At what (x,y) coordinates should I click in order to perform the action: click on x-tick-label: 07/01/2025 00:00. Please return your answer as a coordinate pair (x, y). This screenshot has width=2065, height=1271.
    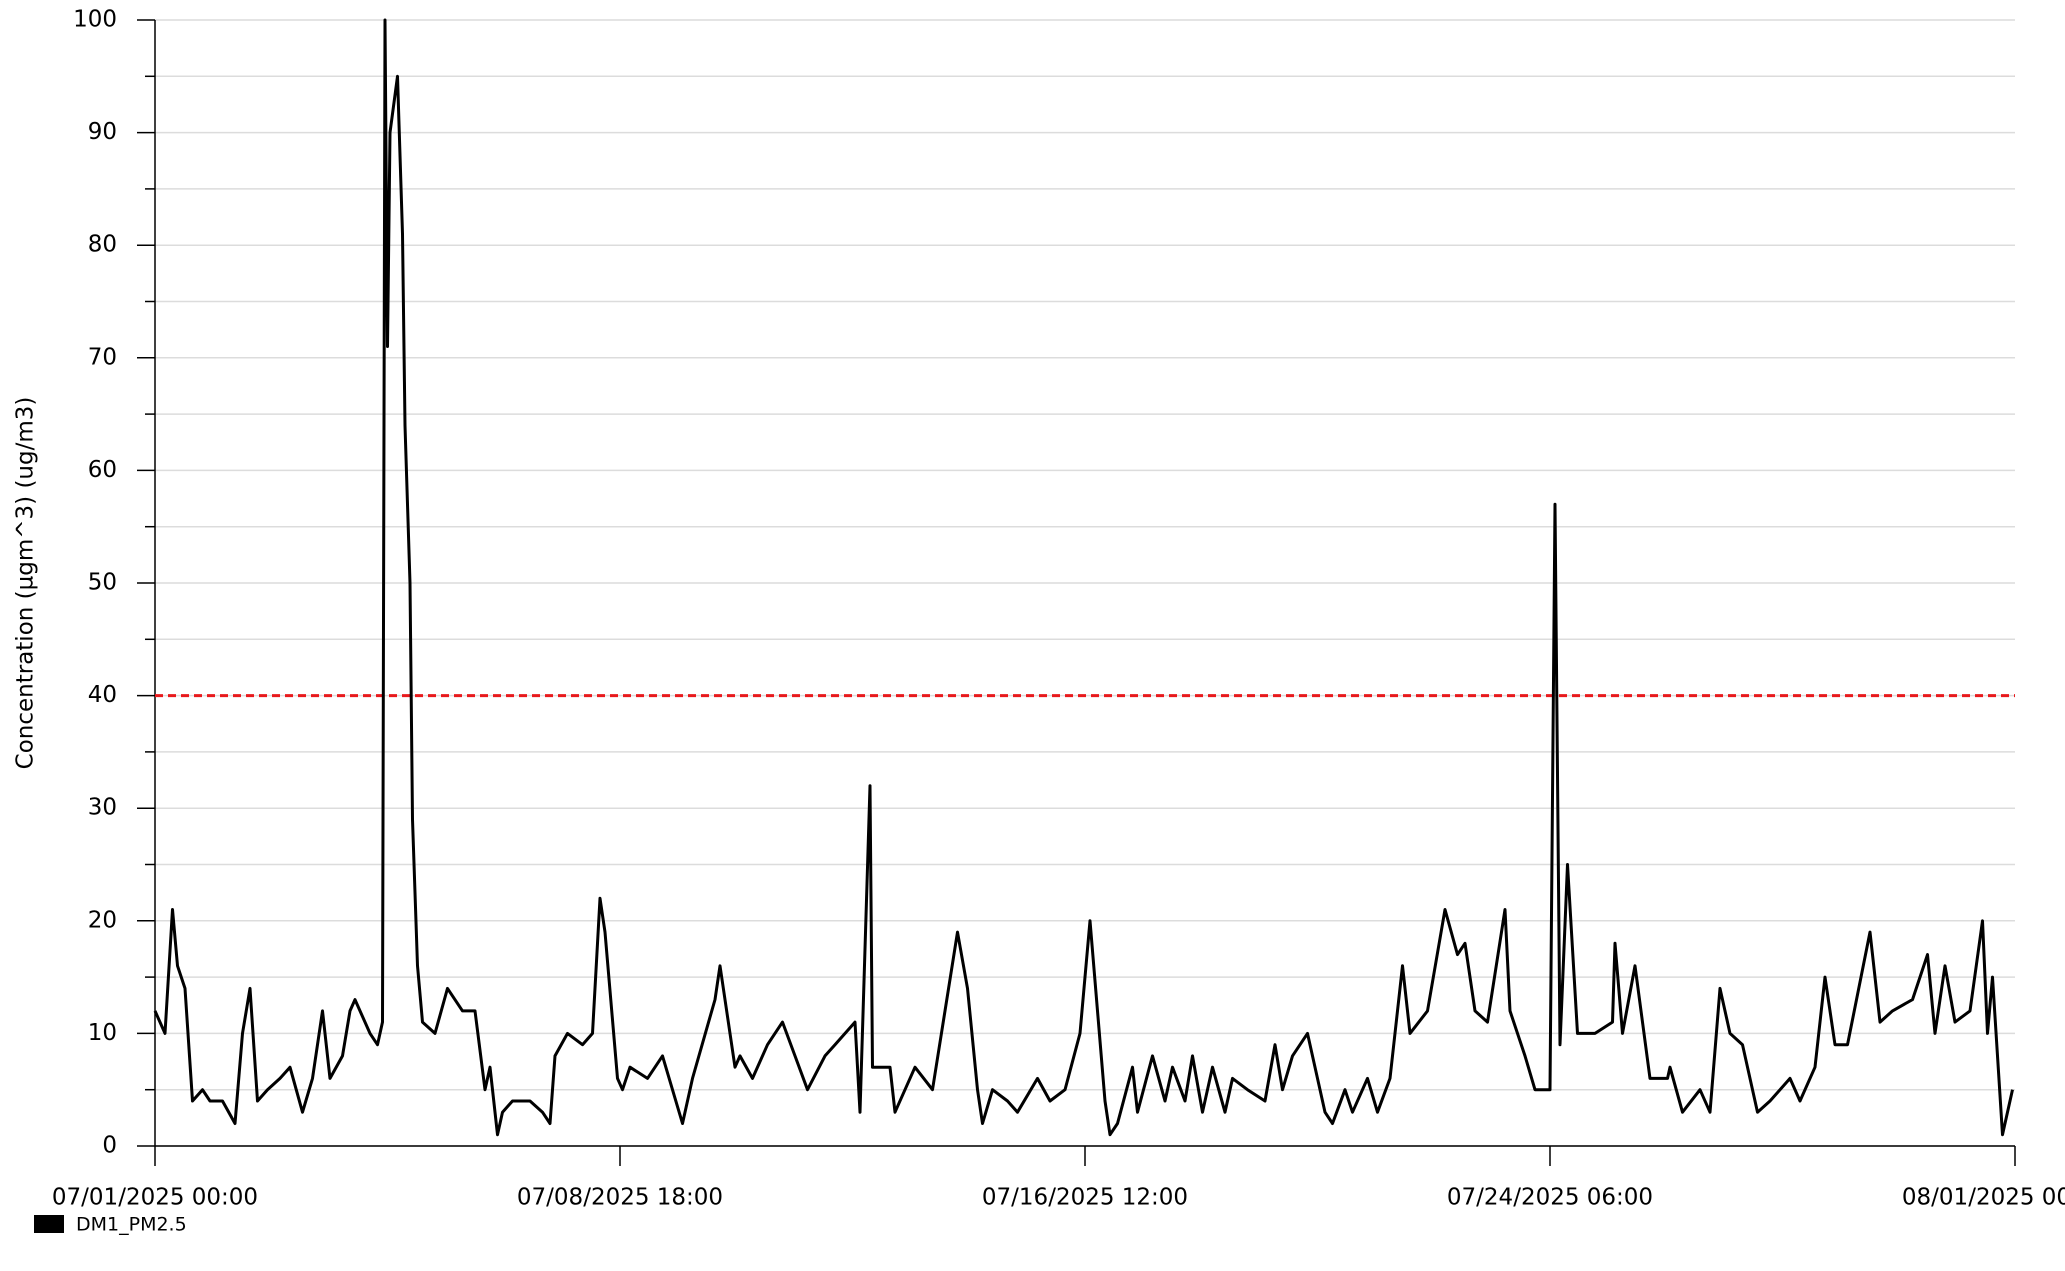
    Looking at the image, I should click on (155, 1198).